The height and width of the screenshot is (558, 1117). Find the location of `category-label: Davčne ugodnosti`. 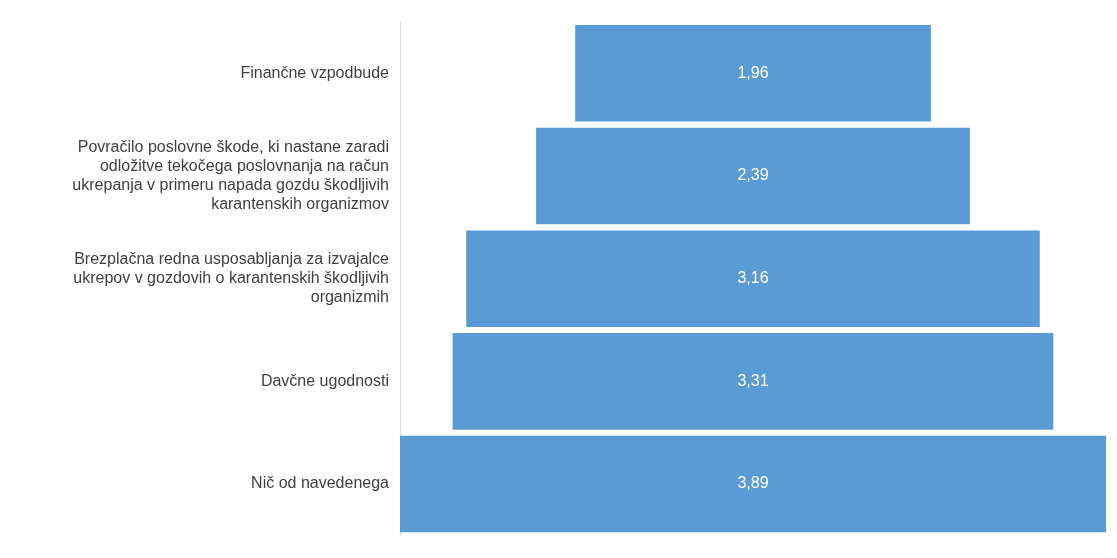

category-label: Davčne ugodnosti is located at coordinates (324, 380).